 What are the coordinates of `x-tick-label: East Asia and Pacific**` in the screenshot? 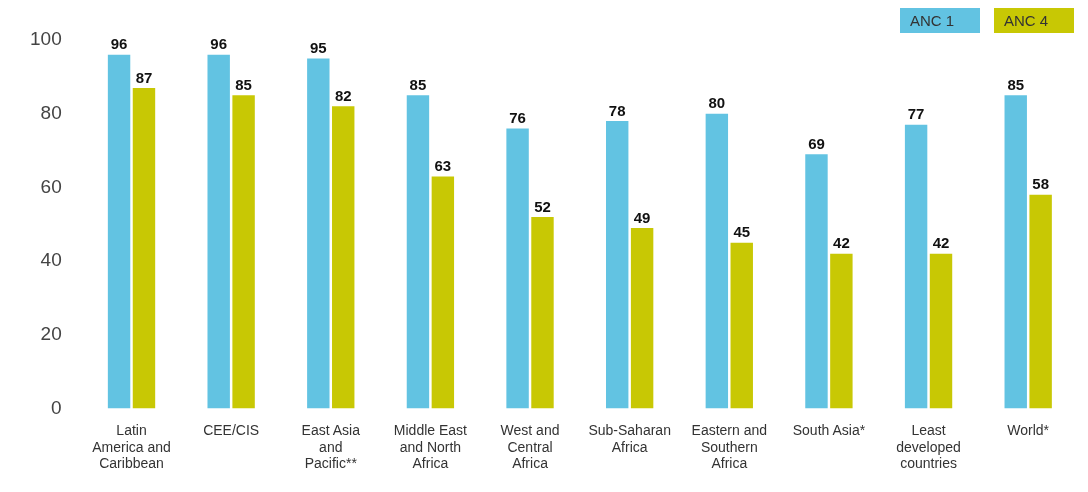 It's located at (331, 446).